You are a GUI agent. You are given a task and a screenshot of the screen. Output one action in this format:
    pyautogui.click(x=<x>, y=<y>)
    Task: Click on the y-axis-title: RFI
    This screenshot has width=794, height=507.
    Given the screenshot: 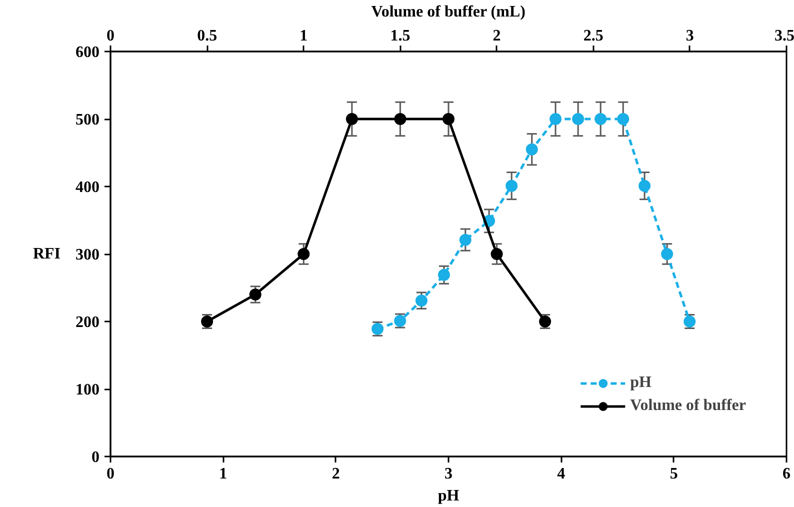 What is the action you would take?
    pyautogui.click(x=46, y=254)
    